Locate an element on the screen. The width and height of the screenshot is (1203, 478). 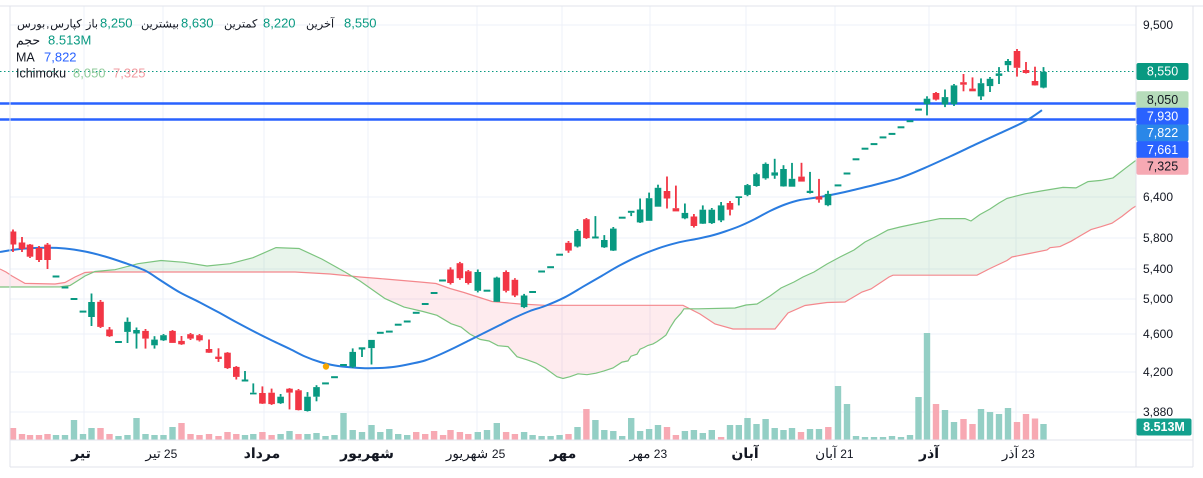
svg-text: 21 is located at coordinates (847, 454).